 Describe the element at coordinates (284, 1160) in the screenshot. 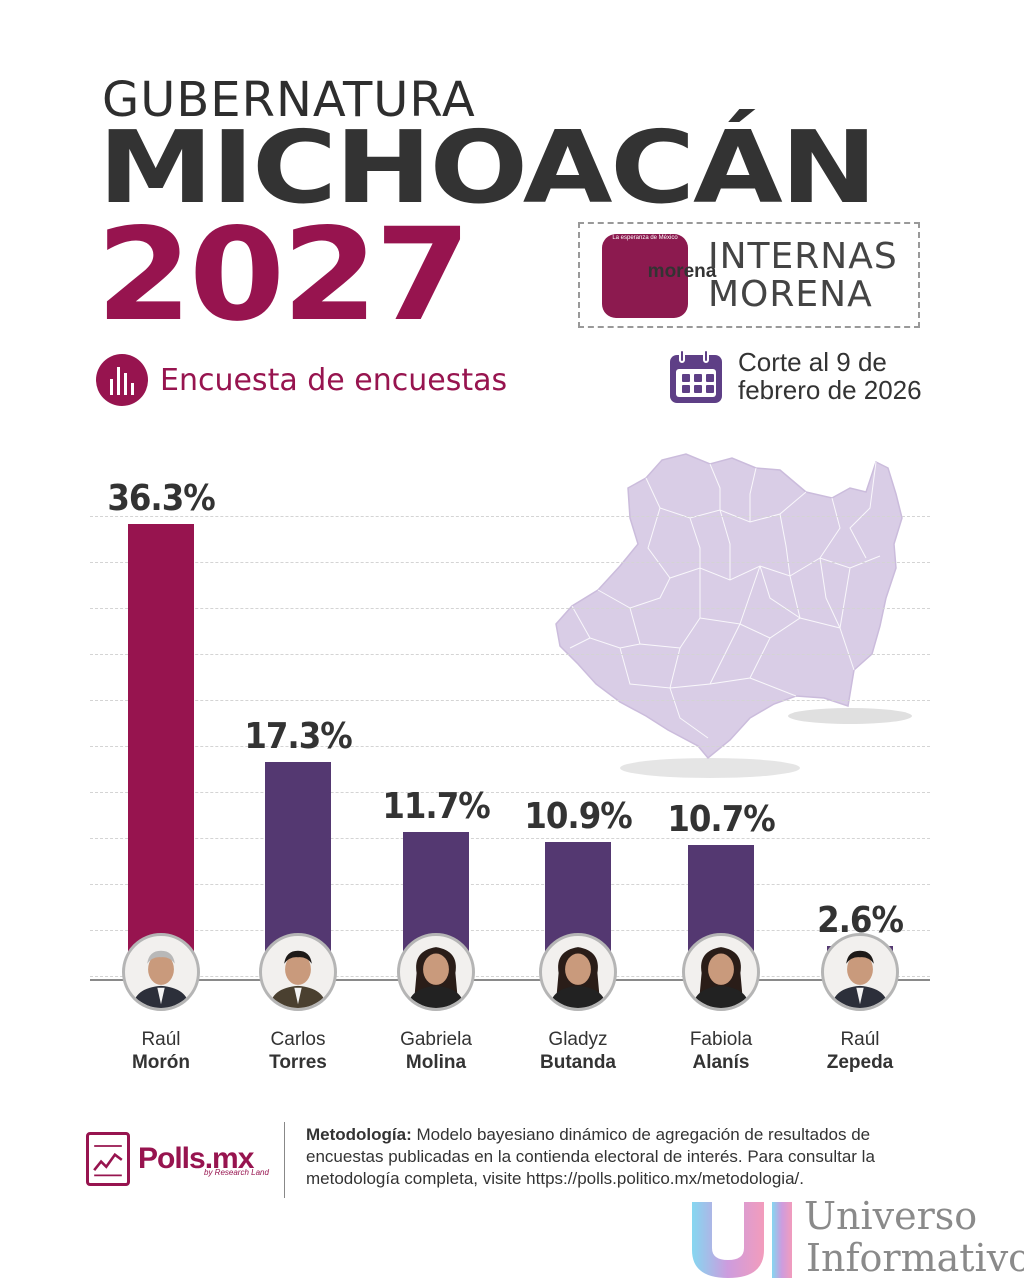

I see `footer-divider` at that location.